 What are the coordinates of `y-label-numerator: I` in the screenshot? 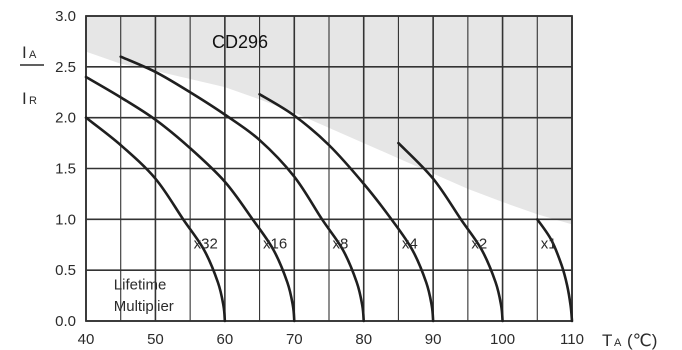 It's located at (24, 52).